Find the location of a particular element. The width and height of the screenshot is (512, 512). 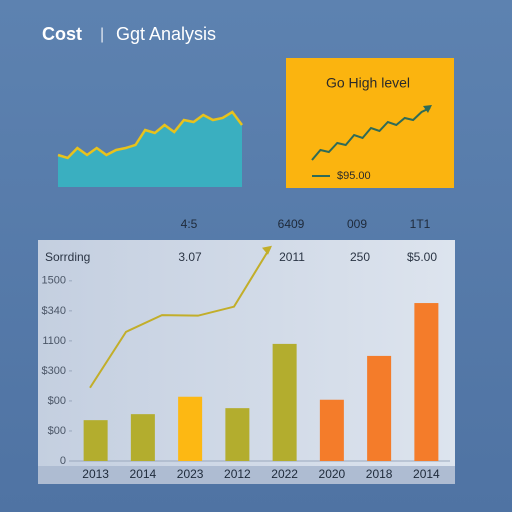

row-value: $5.00 is located at coordinates (422, 257).